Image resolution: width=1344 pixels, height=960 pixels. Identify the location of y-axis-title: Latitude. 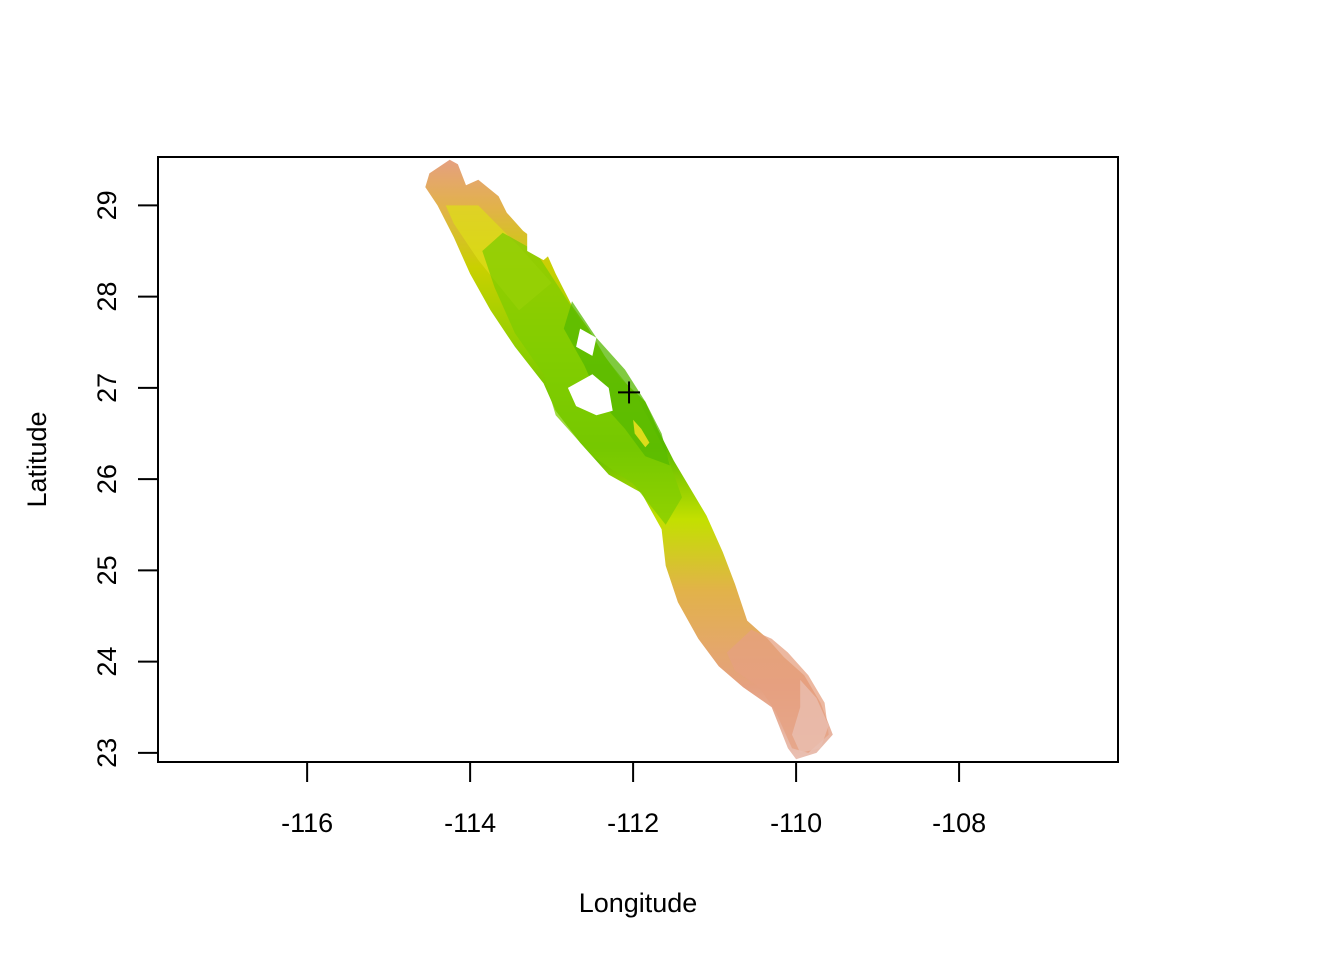
(37, 459).